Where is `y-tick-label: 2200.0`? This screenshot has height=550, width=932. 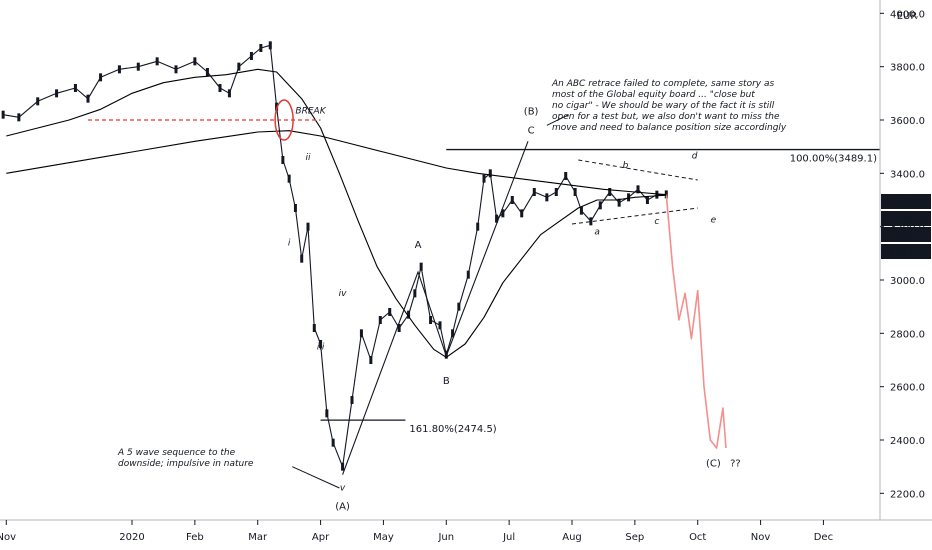
y-tick-label: 2200.0 is located at coordinates (907, 494).